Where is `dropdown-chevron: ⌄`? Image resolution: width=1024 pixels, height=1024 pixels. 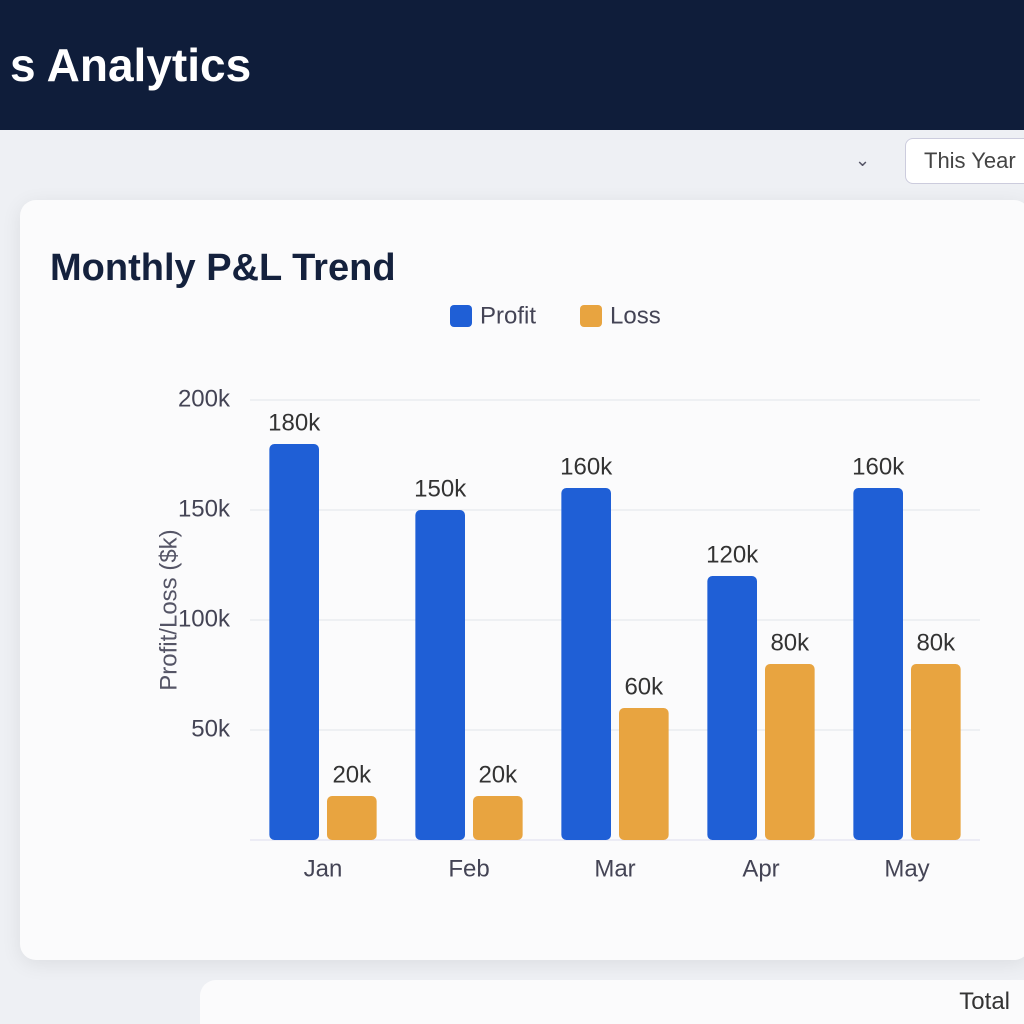
dropdown-chevron: ⌄ is located at coordinates (863, 160).